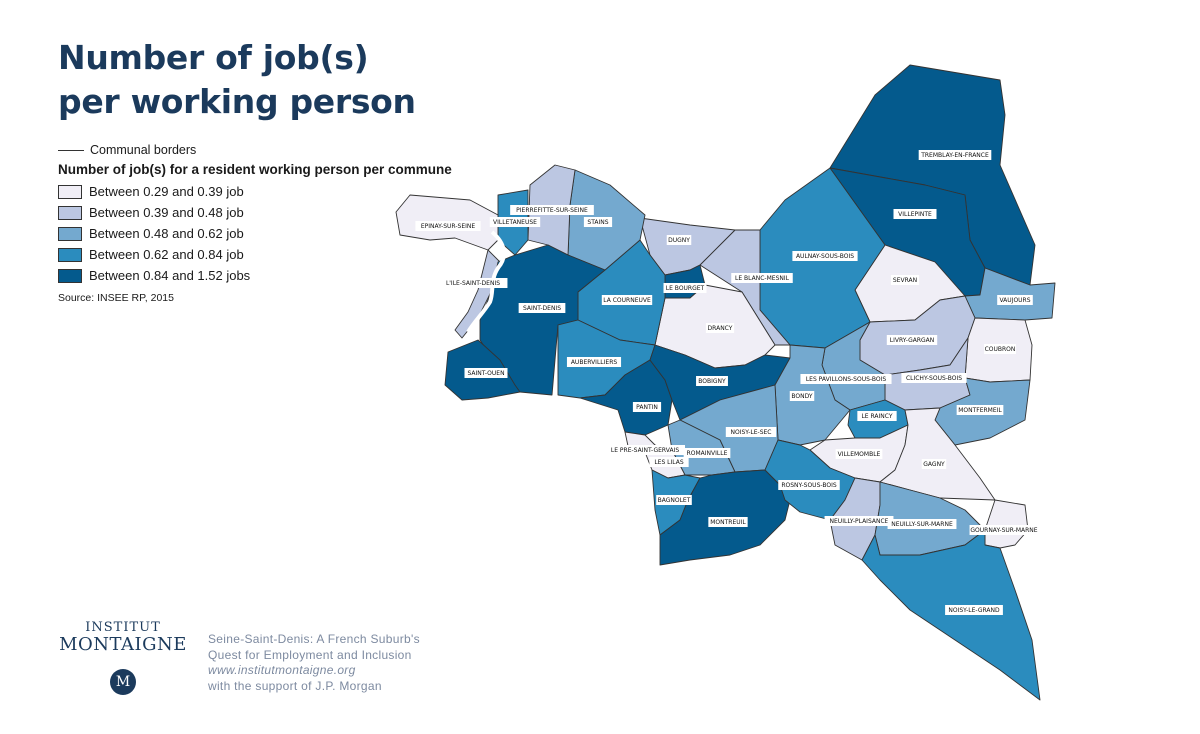 This screenshot has width=1200, height=734. I want to click on label-bg-les-lilas, so click(669, 462).